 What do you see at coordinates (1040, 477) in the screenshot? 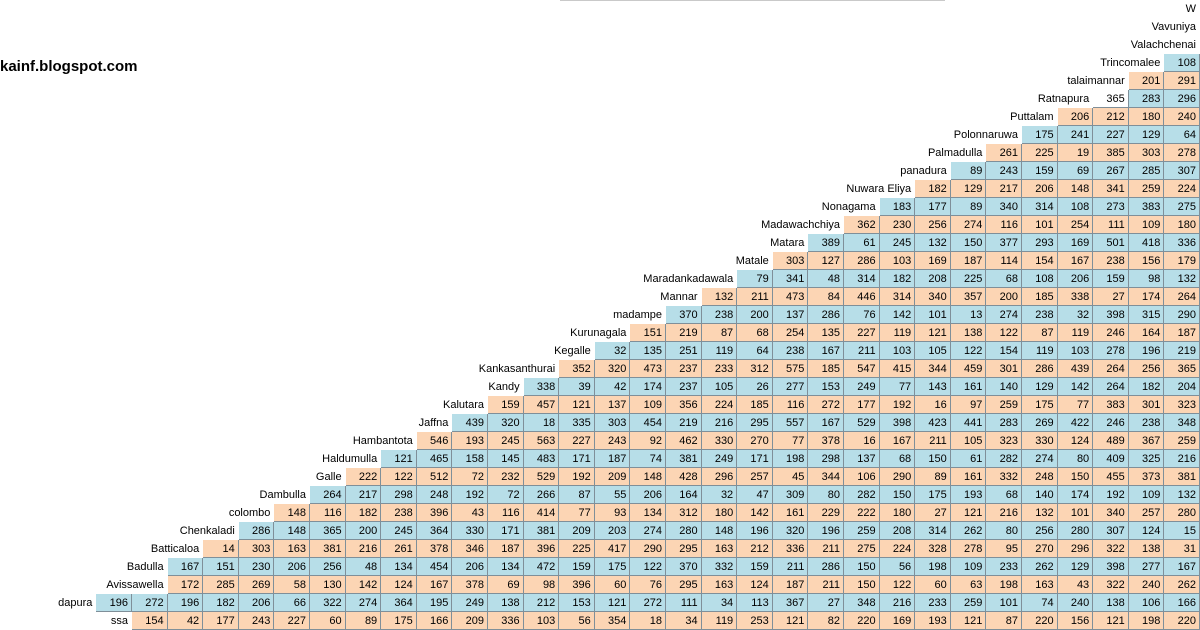
I see `distance-cell: 248` at bounding box center [1040, 477].